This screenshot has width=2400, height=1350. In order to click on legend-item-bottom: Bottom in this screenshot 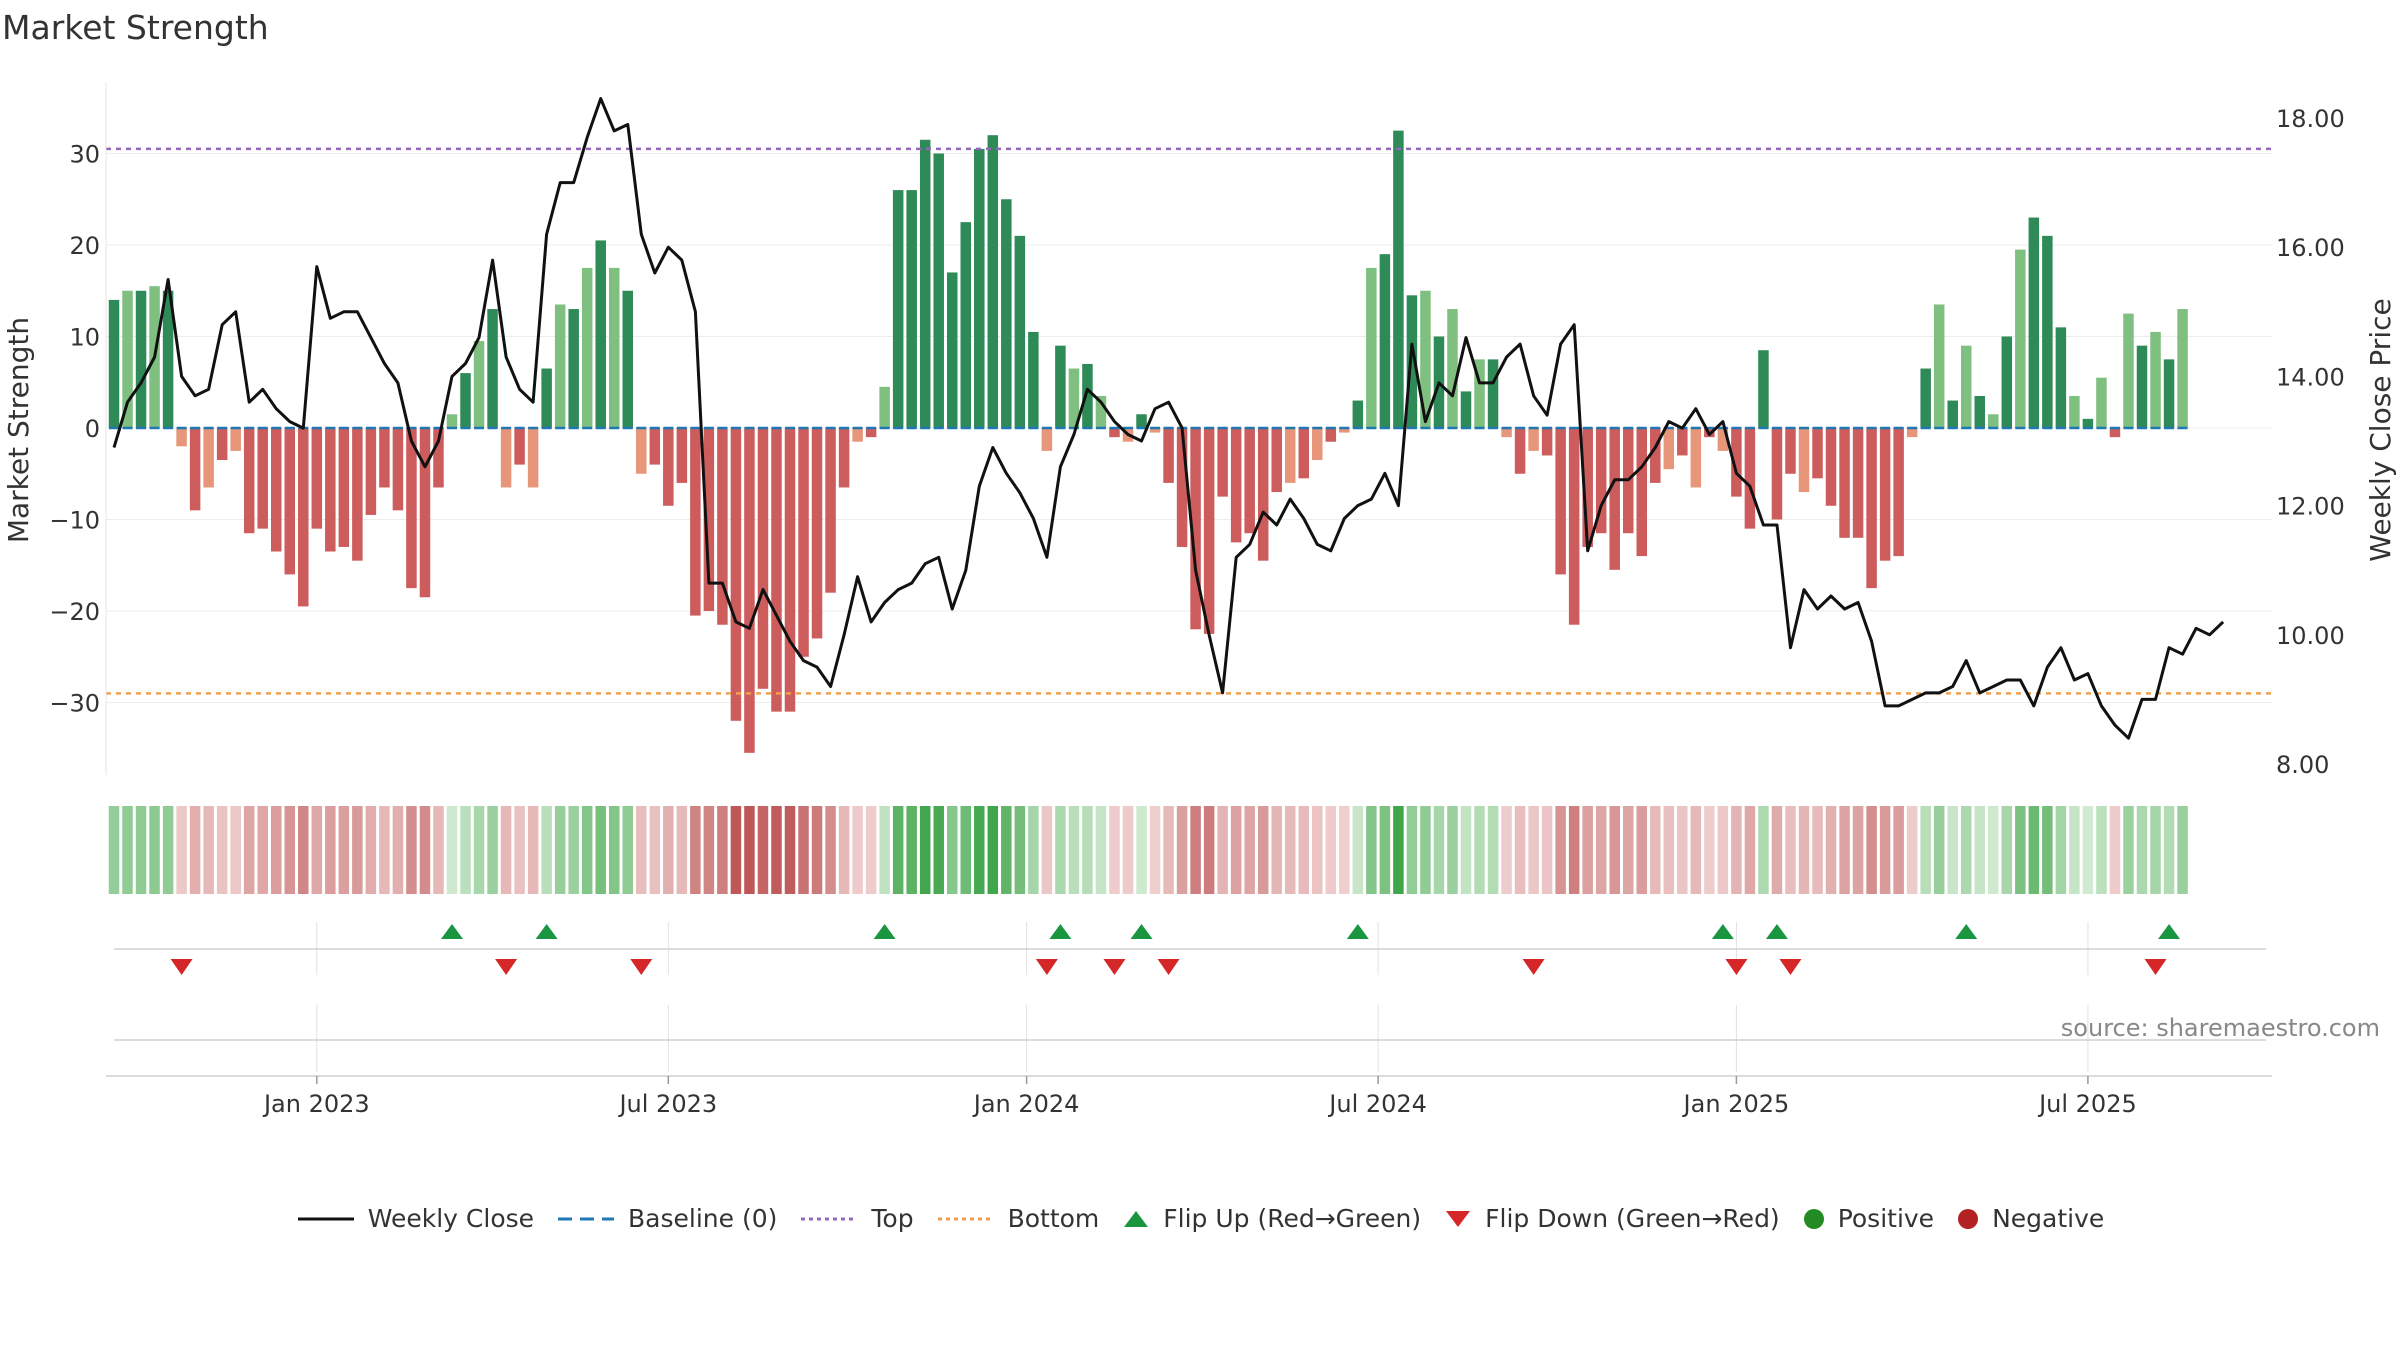, I will do `click(1017, 1218)`.